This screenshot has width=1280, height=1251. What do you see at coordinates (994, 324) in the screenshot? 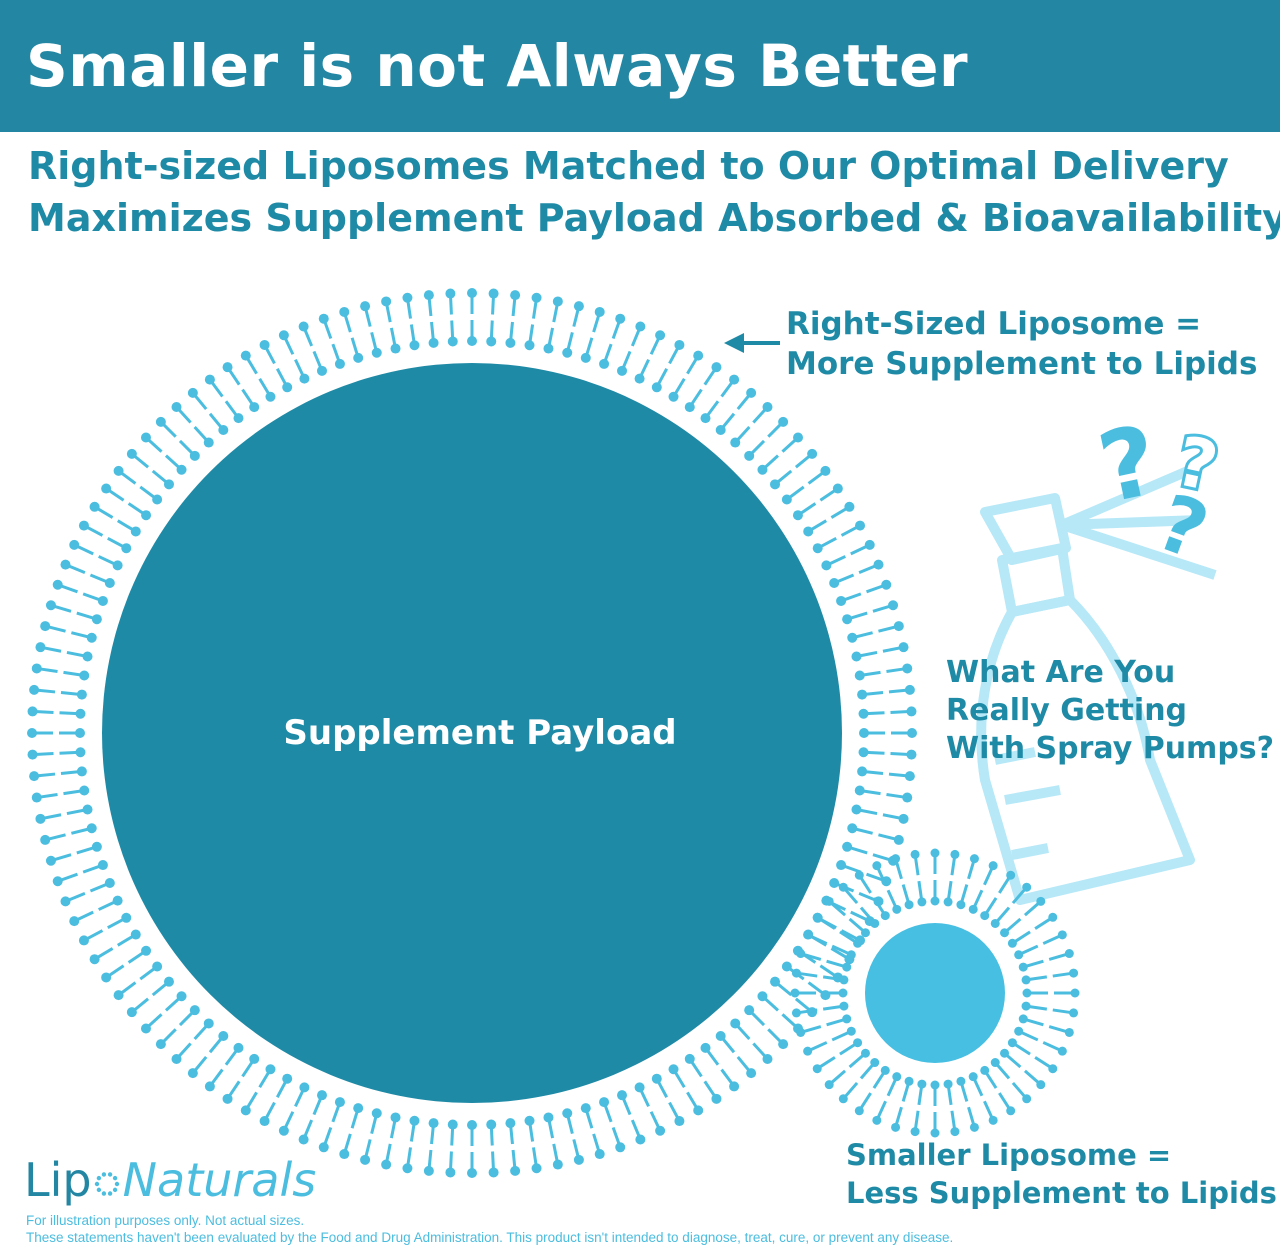
I see `right-sized-line-1: Right-Sized Liposome =` at bounding box center [994, 324].